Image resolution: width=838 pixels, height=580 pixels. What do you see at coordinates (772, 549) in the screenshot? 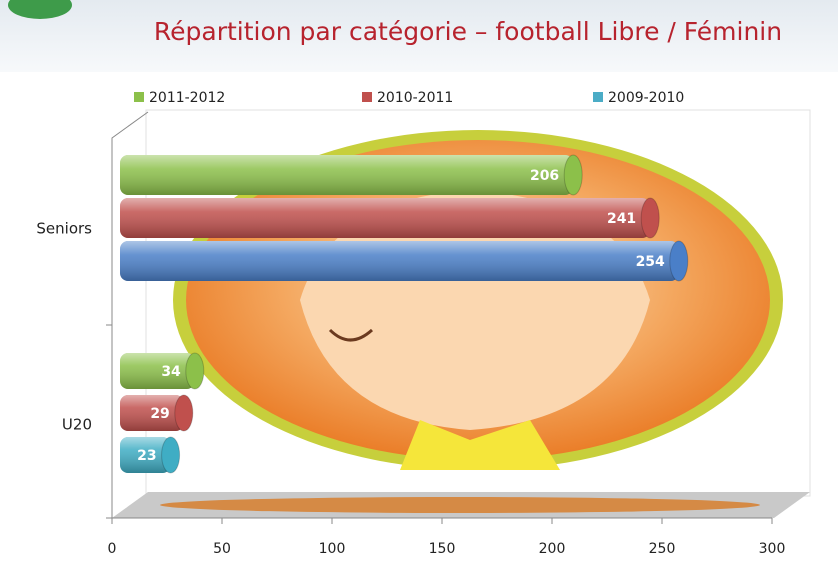
I see `x-tick-label: 300` at bounding box center [772, 549].